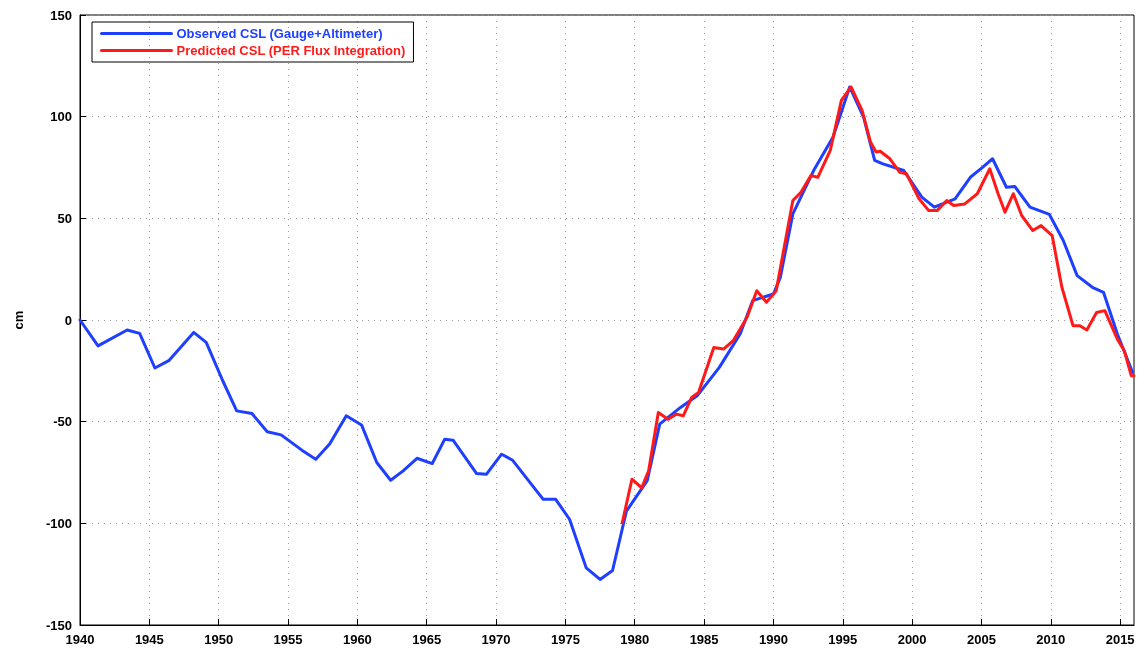 This screenshot has height=650, width=1144. I want to click on y-tick-label: 0, so click(68, 320).